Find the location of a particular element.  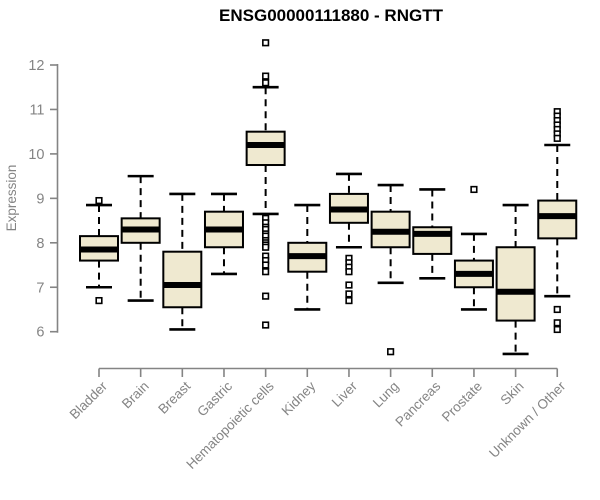

x-category-label: Bladder is located at coordinates (89, 400).